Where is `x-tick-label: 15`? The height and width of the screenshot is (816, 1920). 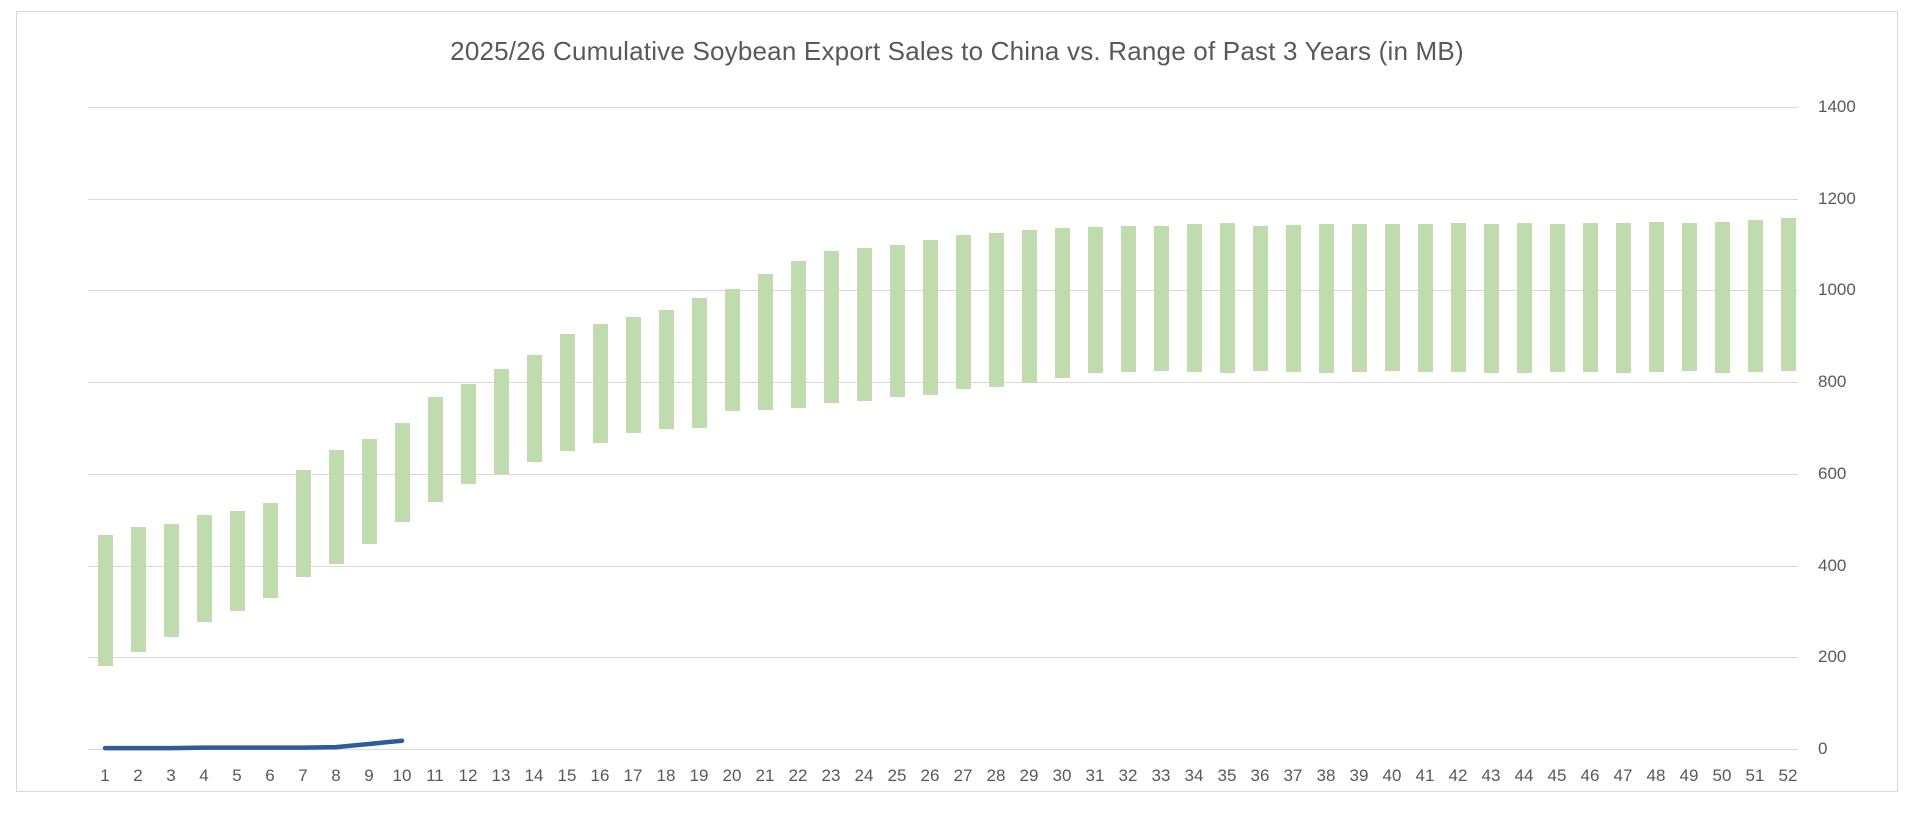
x-tick-label: 15 is located at coordinates (567, 775).